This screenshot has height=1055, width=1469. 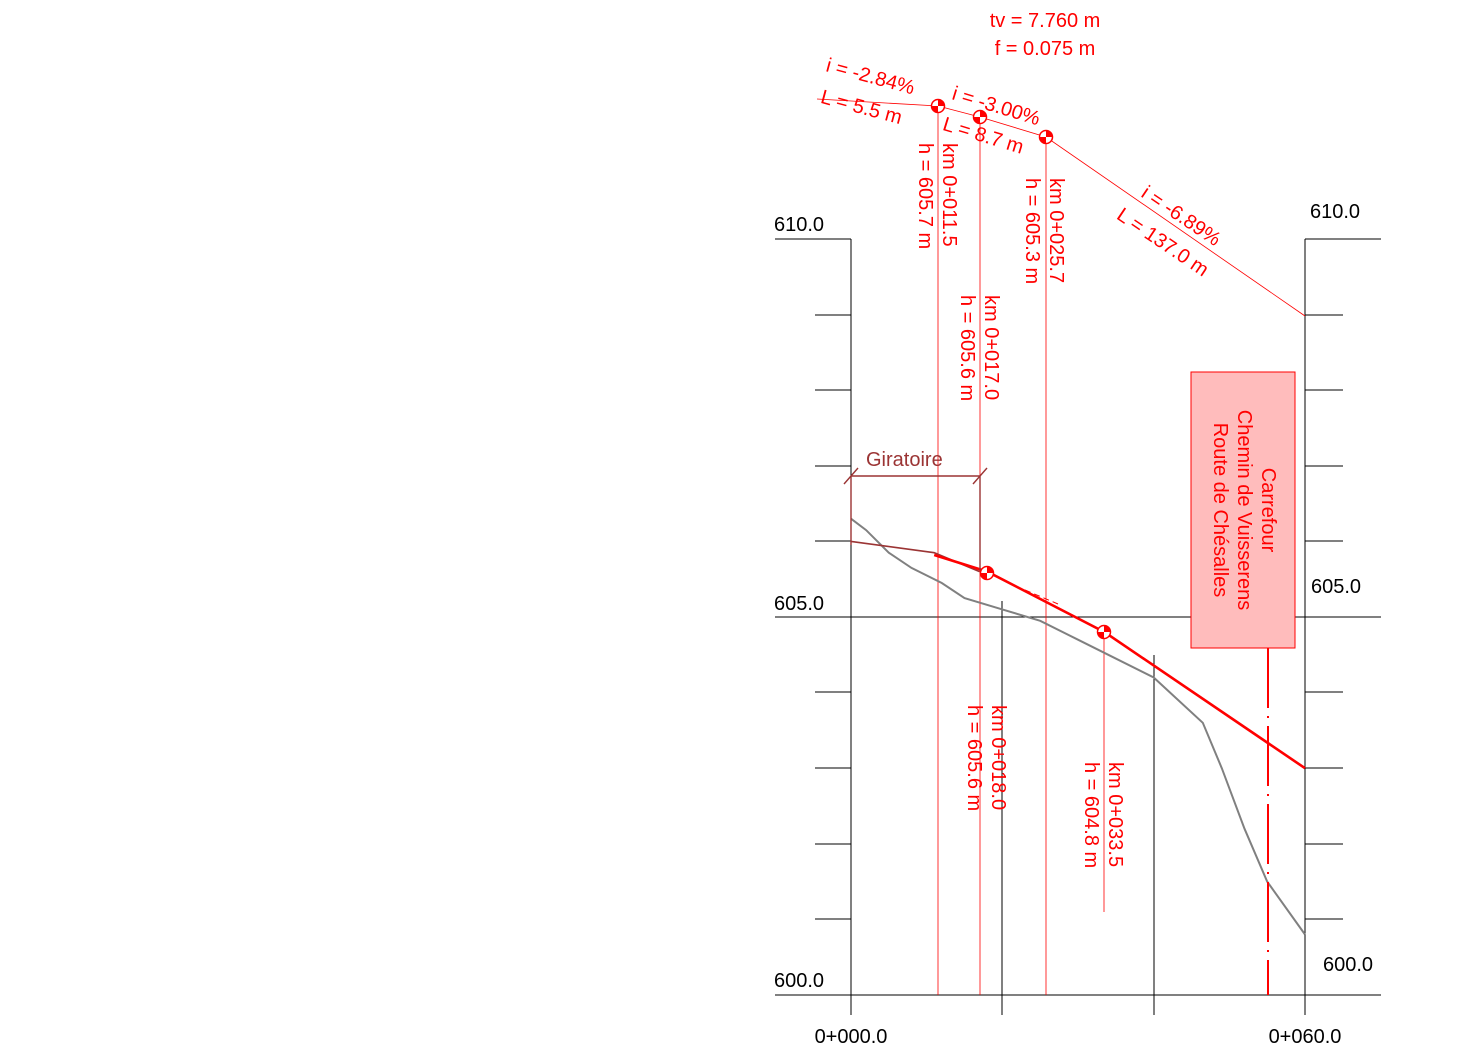 What do you see at coordinates (974, 758) in the screenshot?
I see `station-4-h: h = 605.6 m` at bounding box center [974, 758].